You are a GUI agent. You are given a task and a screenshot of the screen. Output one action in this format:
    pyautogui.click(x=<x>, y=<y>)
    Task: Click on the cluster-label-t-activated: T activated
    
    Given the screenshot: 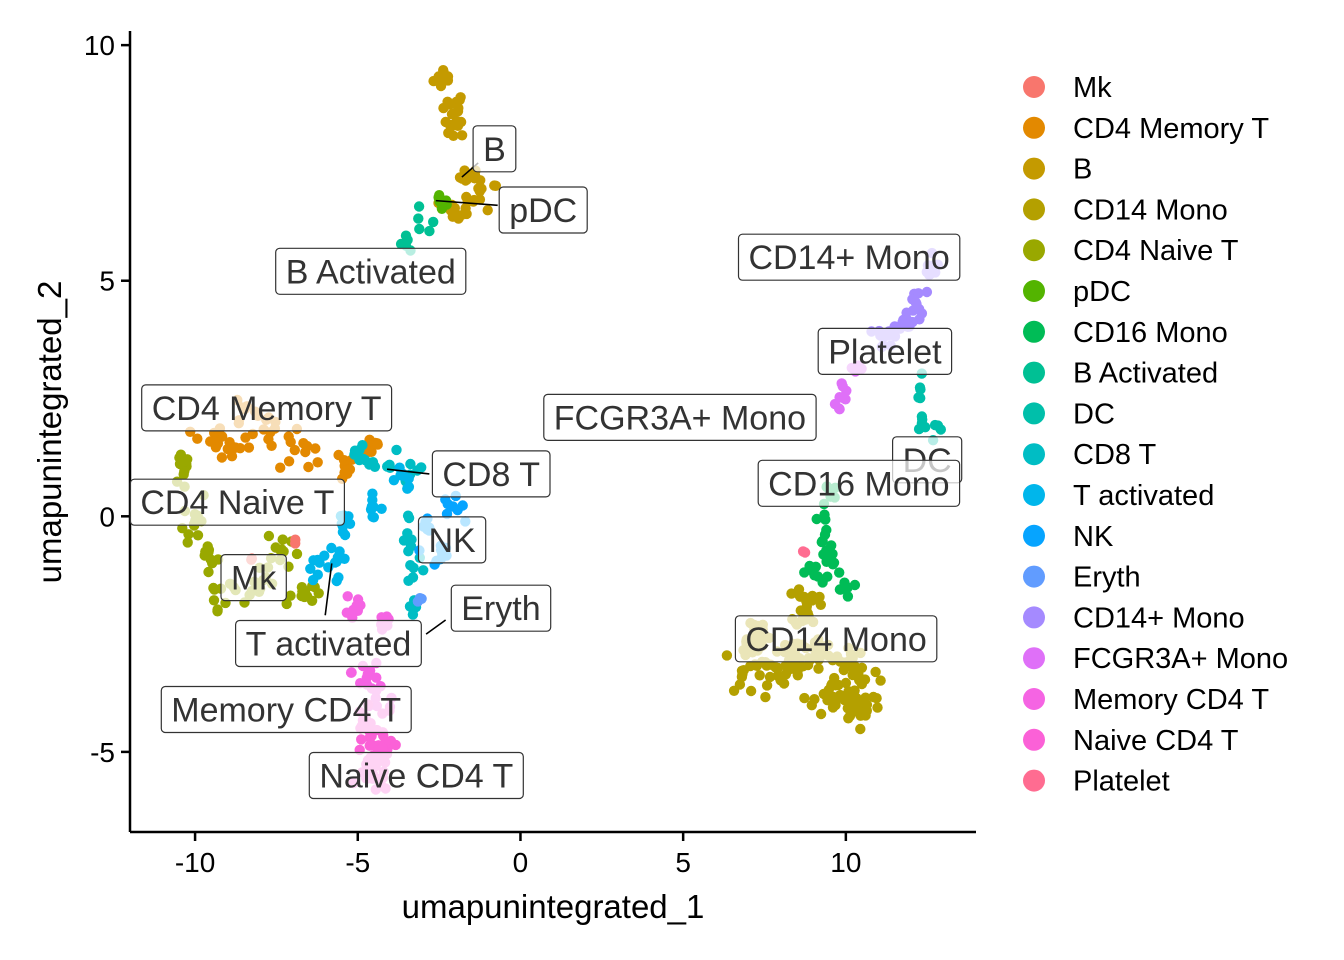 What is the action you would take?
    pyautogui.click(x=328, y=643)
    